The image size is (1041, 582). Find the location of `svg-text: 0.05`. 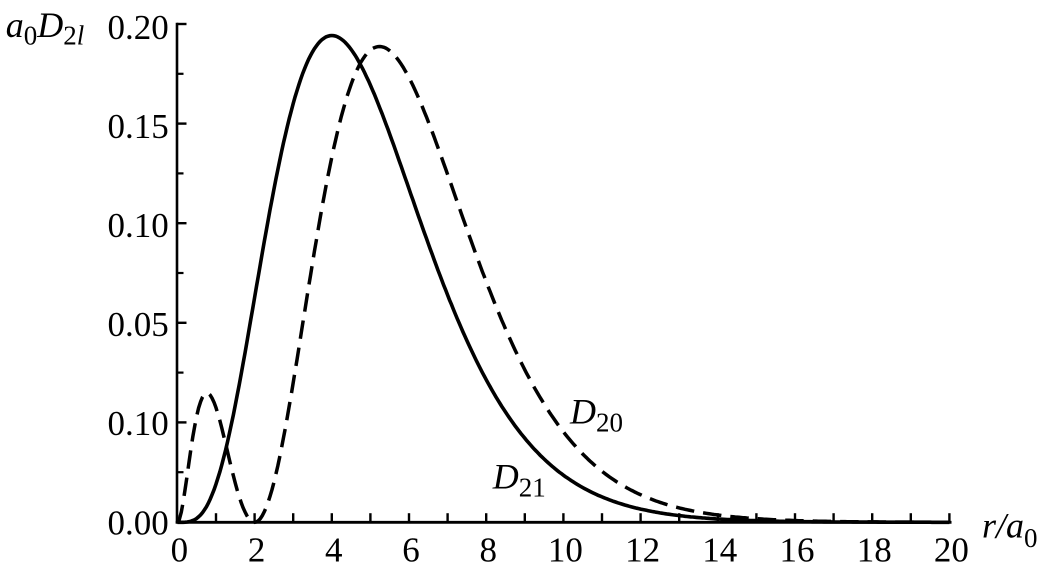

svg-text: 0.05 is located at coordinates (137, 324).